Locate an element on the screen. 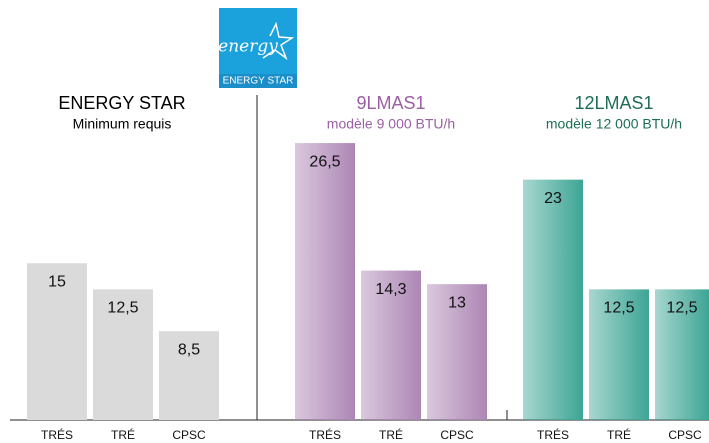 The image size is (709, 443). logo-star is located at coordinates (278, 41).